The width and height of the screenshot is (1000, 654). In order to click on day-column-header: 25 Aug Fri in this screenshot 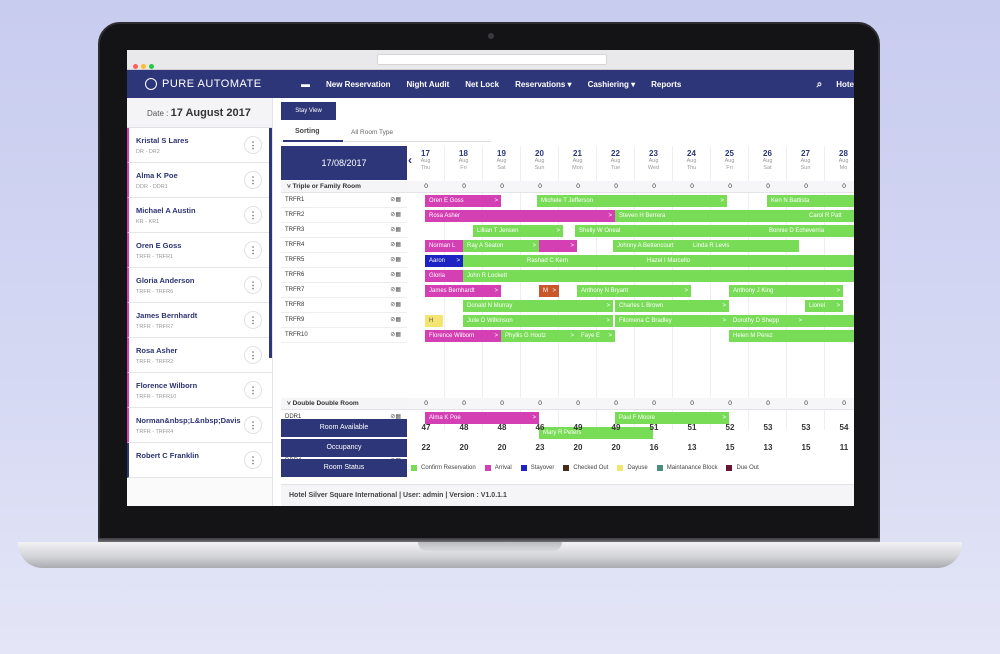, I will do `click(730, 163)`.